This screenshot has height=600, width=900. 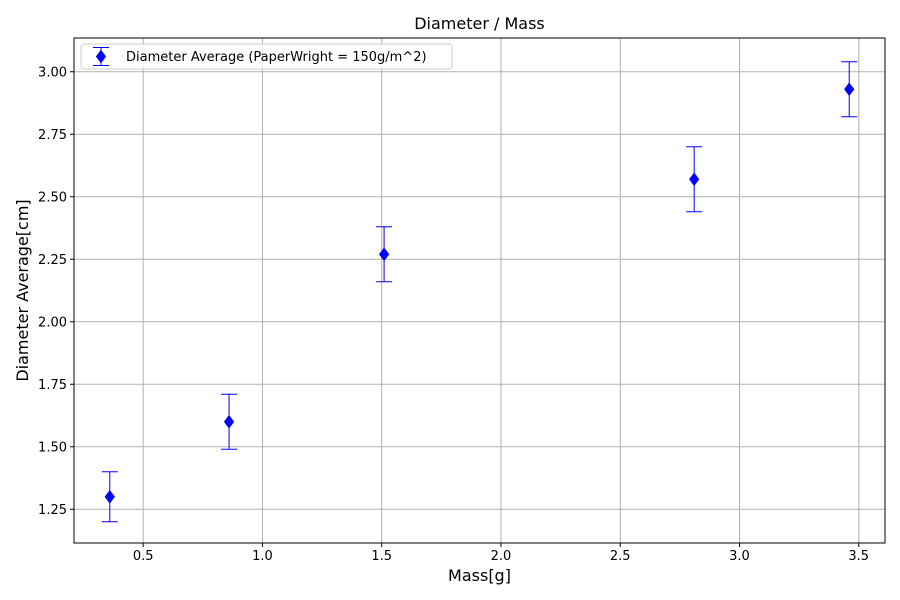 What do you see at coordinates (52, 72) in the screenshot?
I see `y-tick-label: 3.00` at bounding box center [52, 72].